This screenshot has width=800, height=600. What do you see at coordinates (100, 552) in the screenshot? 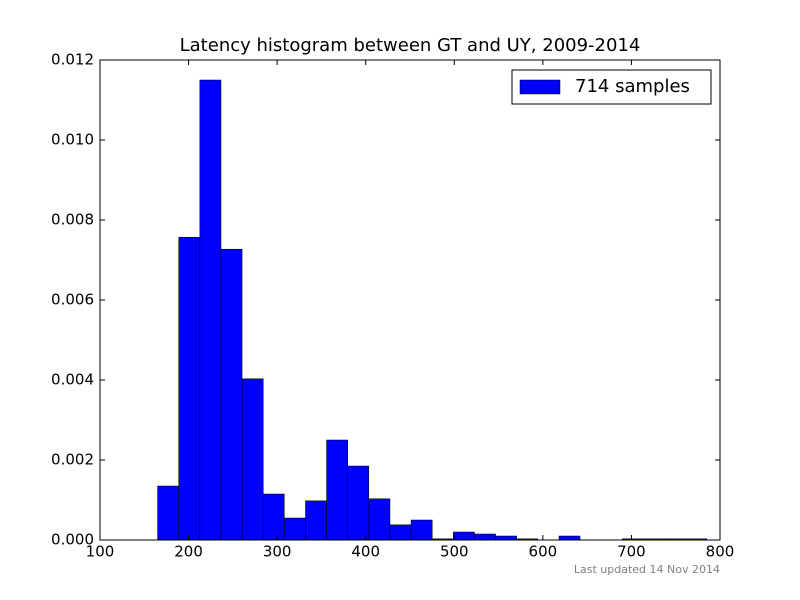
I see `x-tick-label: 100` at bounding box center [100, 552].